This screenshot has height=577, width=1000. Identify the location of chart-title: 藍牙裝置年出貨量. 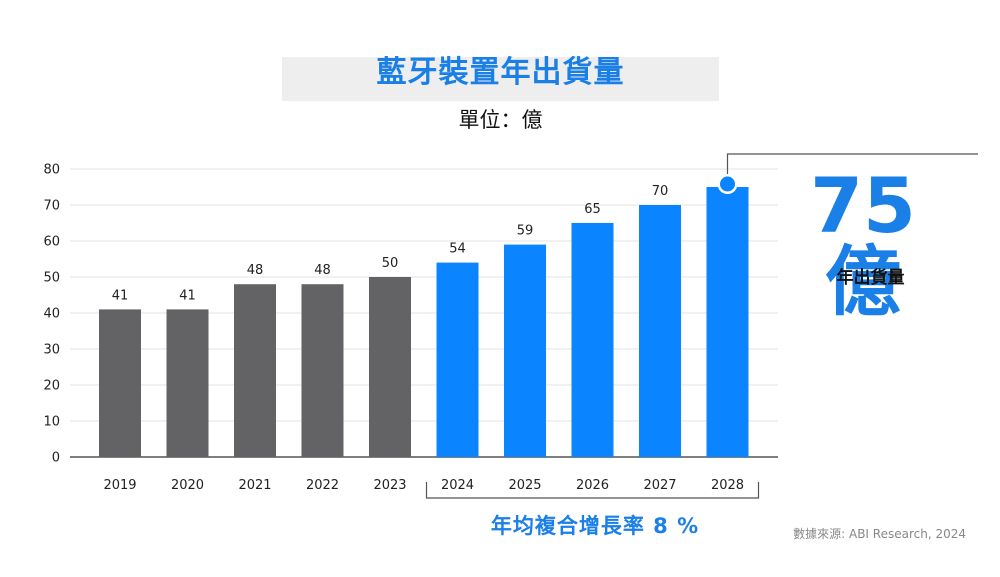
(500, 72).